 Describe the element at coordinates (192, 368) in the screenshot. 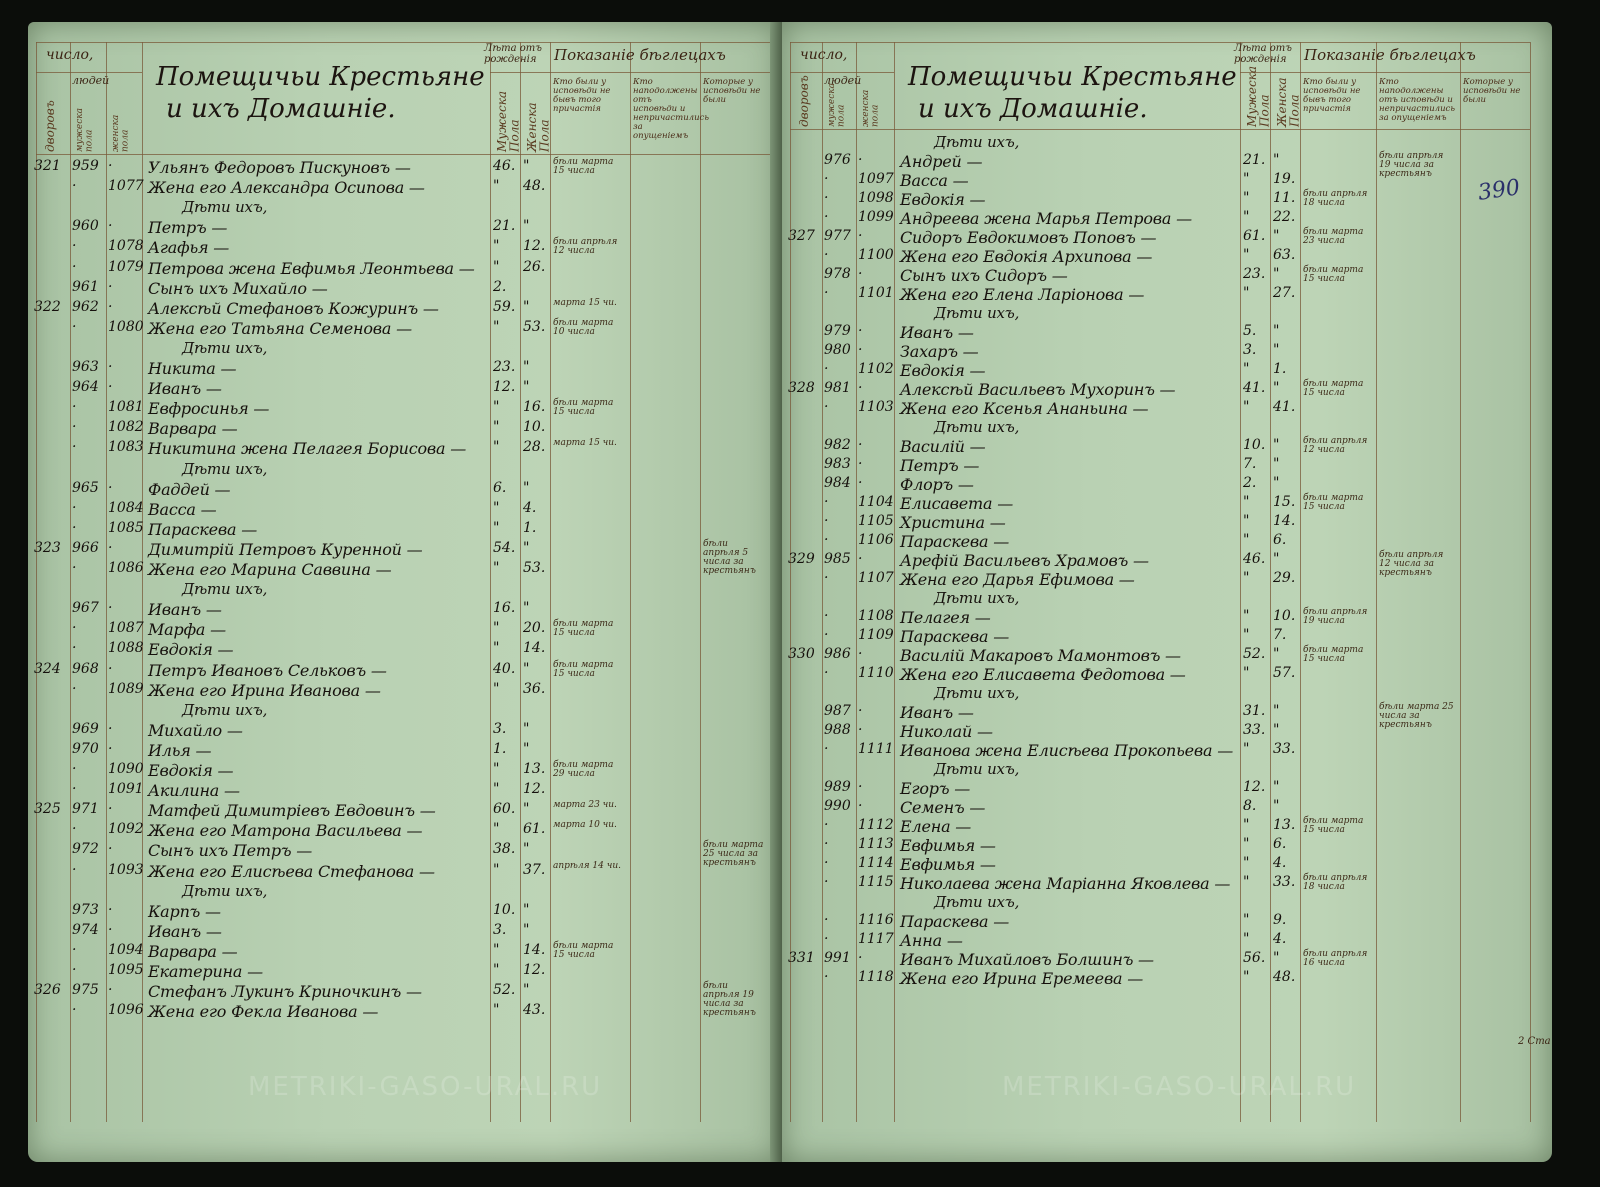

I see `person-name: Никита —` at that location.